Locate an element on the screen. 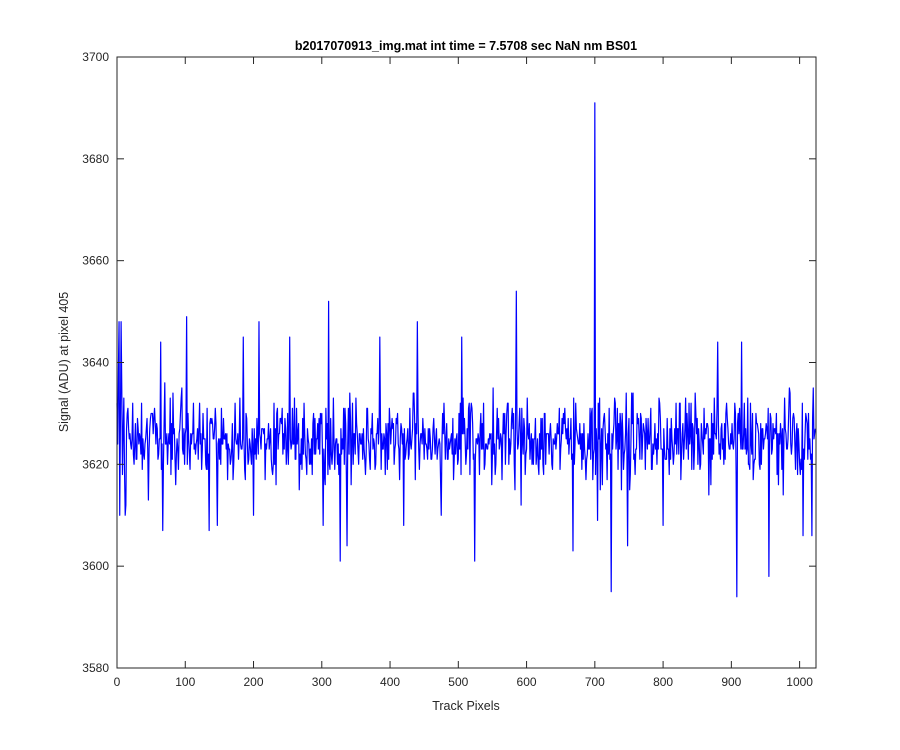 This screenshot has width=900, height=750. x-tick-label: 700 is located at coordinates (595, 682).